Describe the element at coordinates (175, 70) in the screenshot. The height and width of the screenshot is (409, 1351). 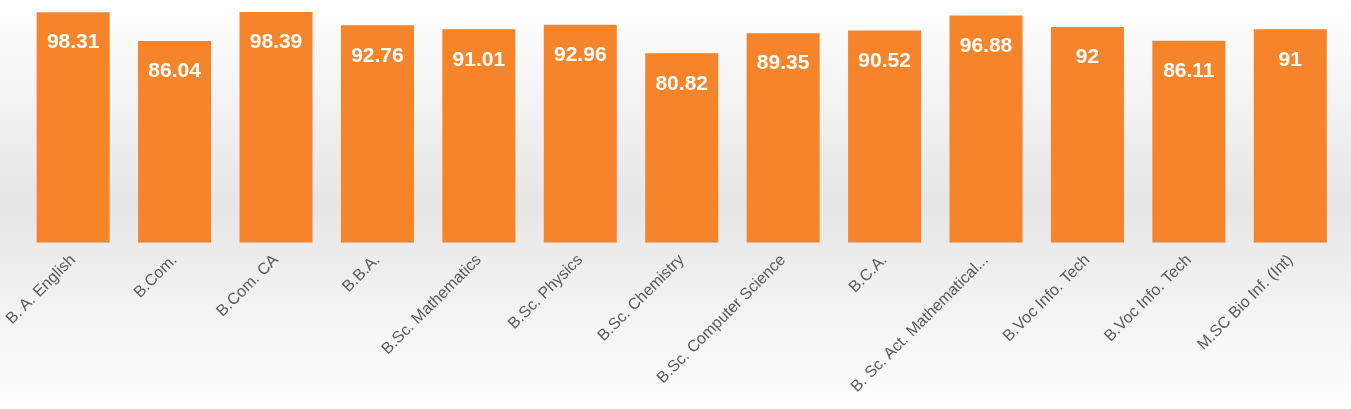
I see `data-label: 86.04` at that location.